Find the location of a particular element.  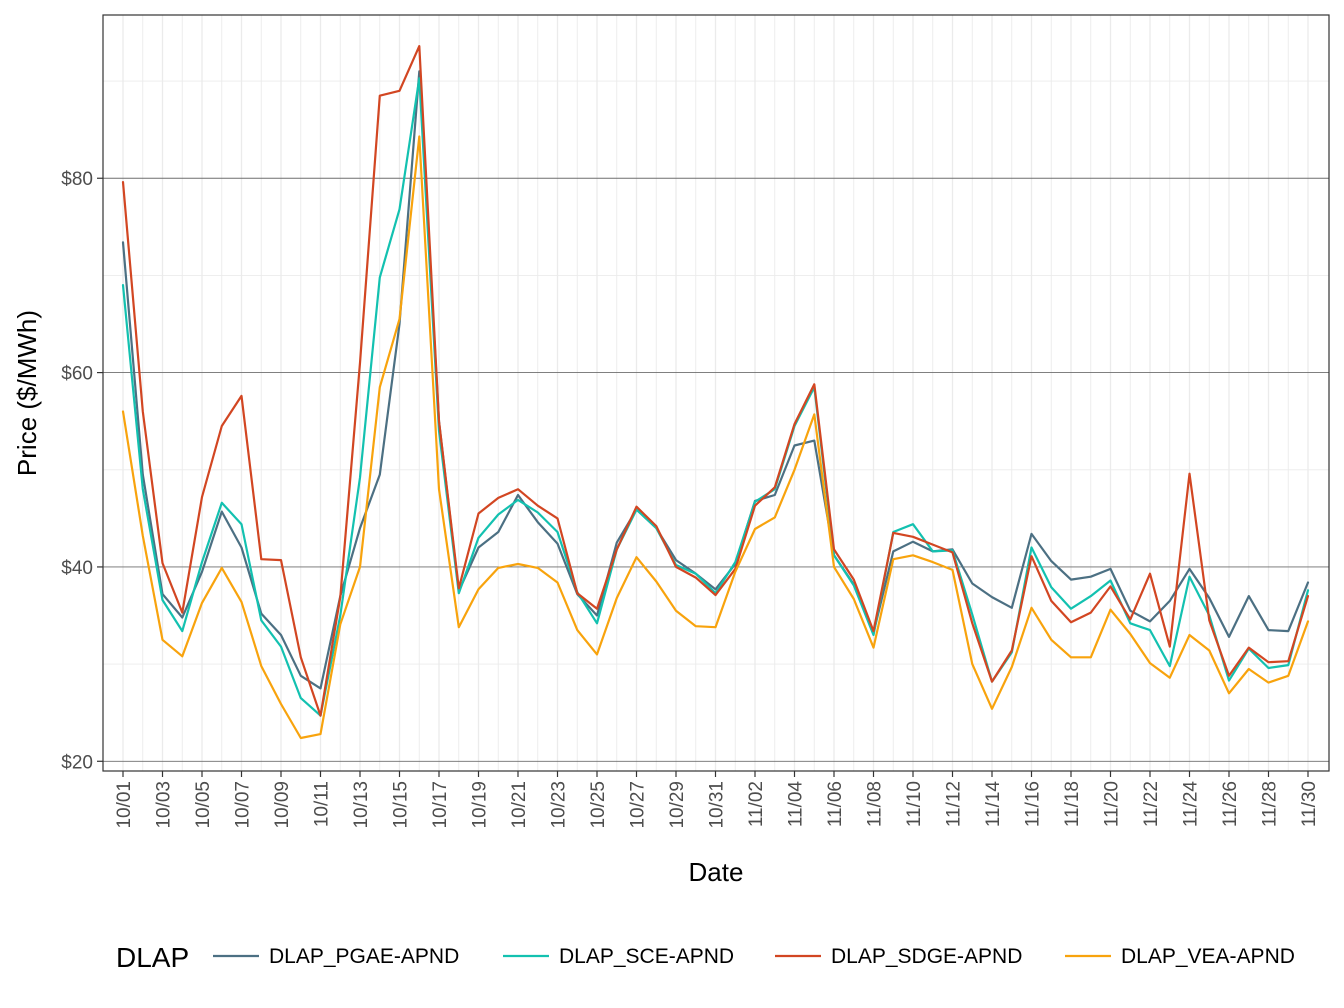

y-tick-label: $60 is located at coordinates (77, 374).